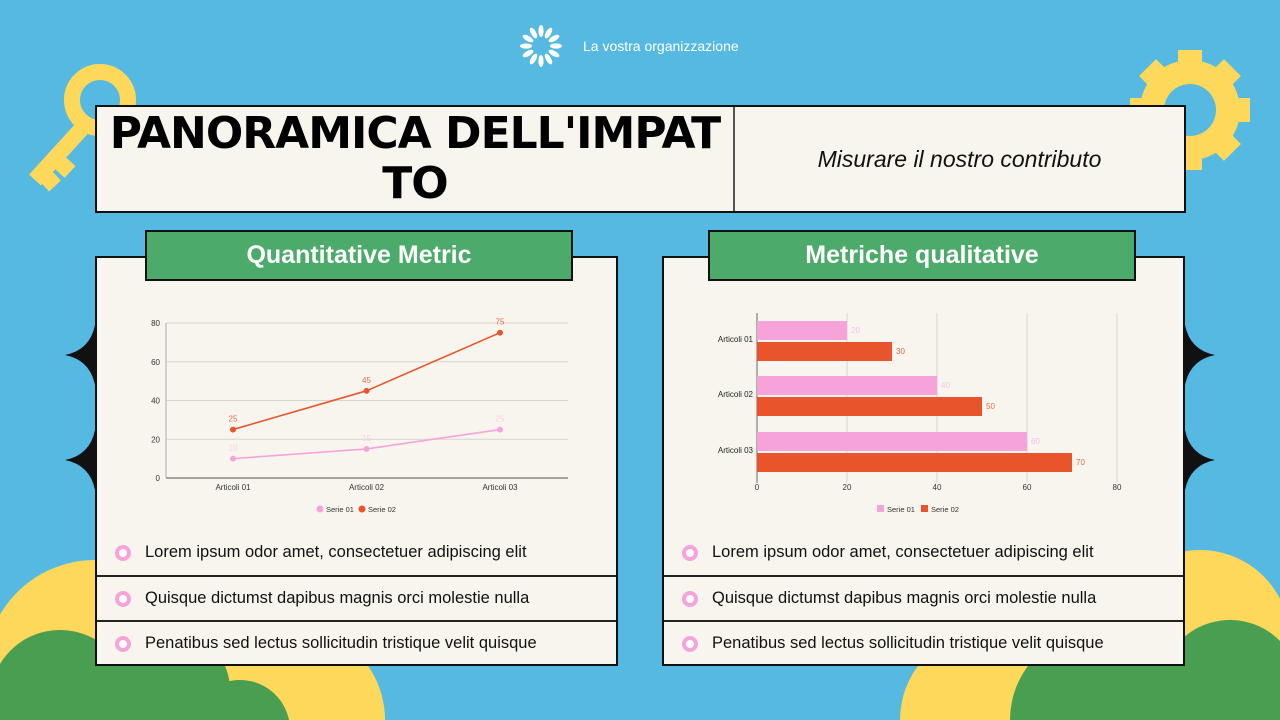 The image size is (1280, 720). I want to click on org-name: La vostra organizzazione, so click(661, 46).